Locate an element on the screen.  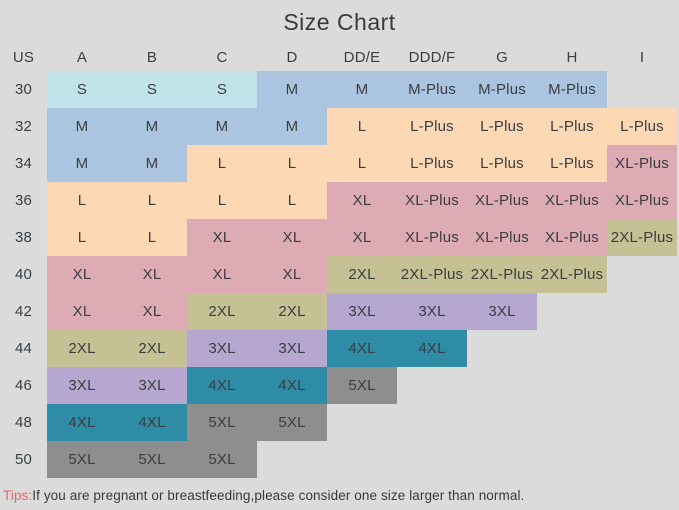
row-label-34: 34 is located at coordinates (23, 163).